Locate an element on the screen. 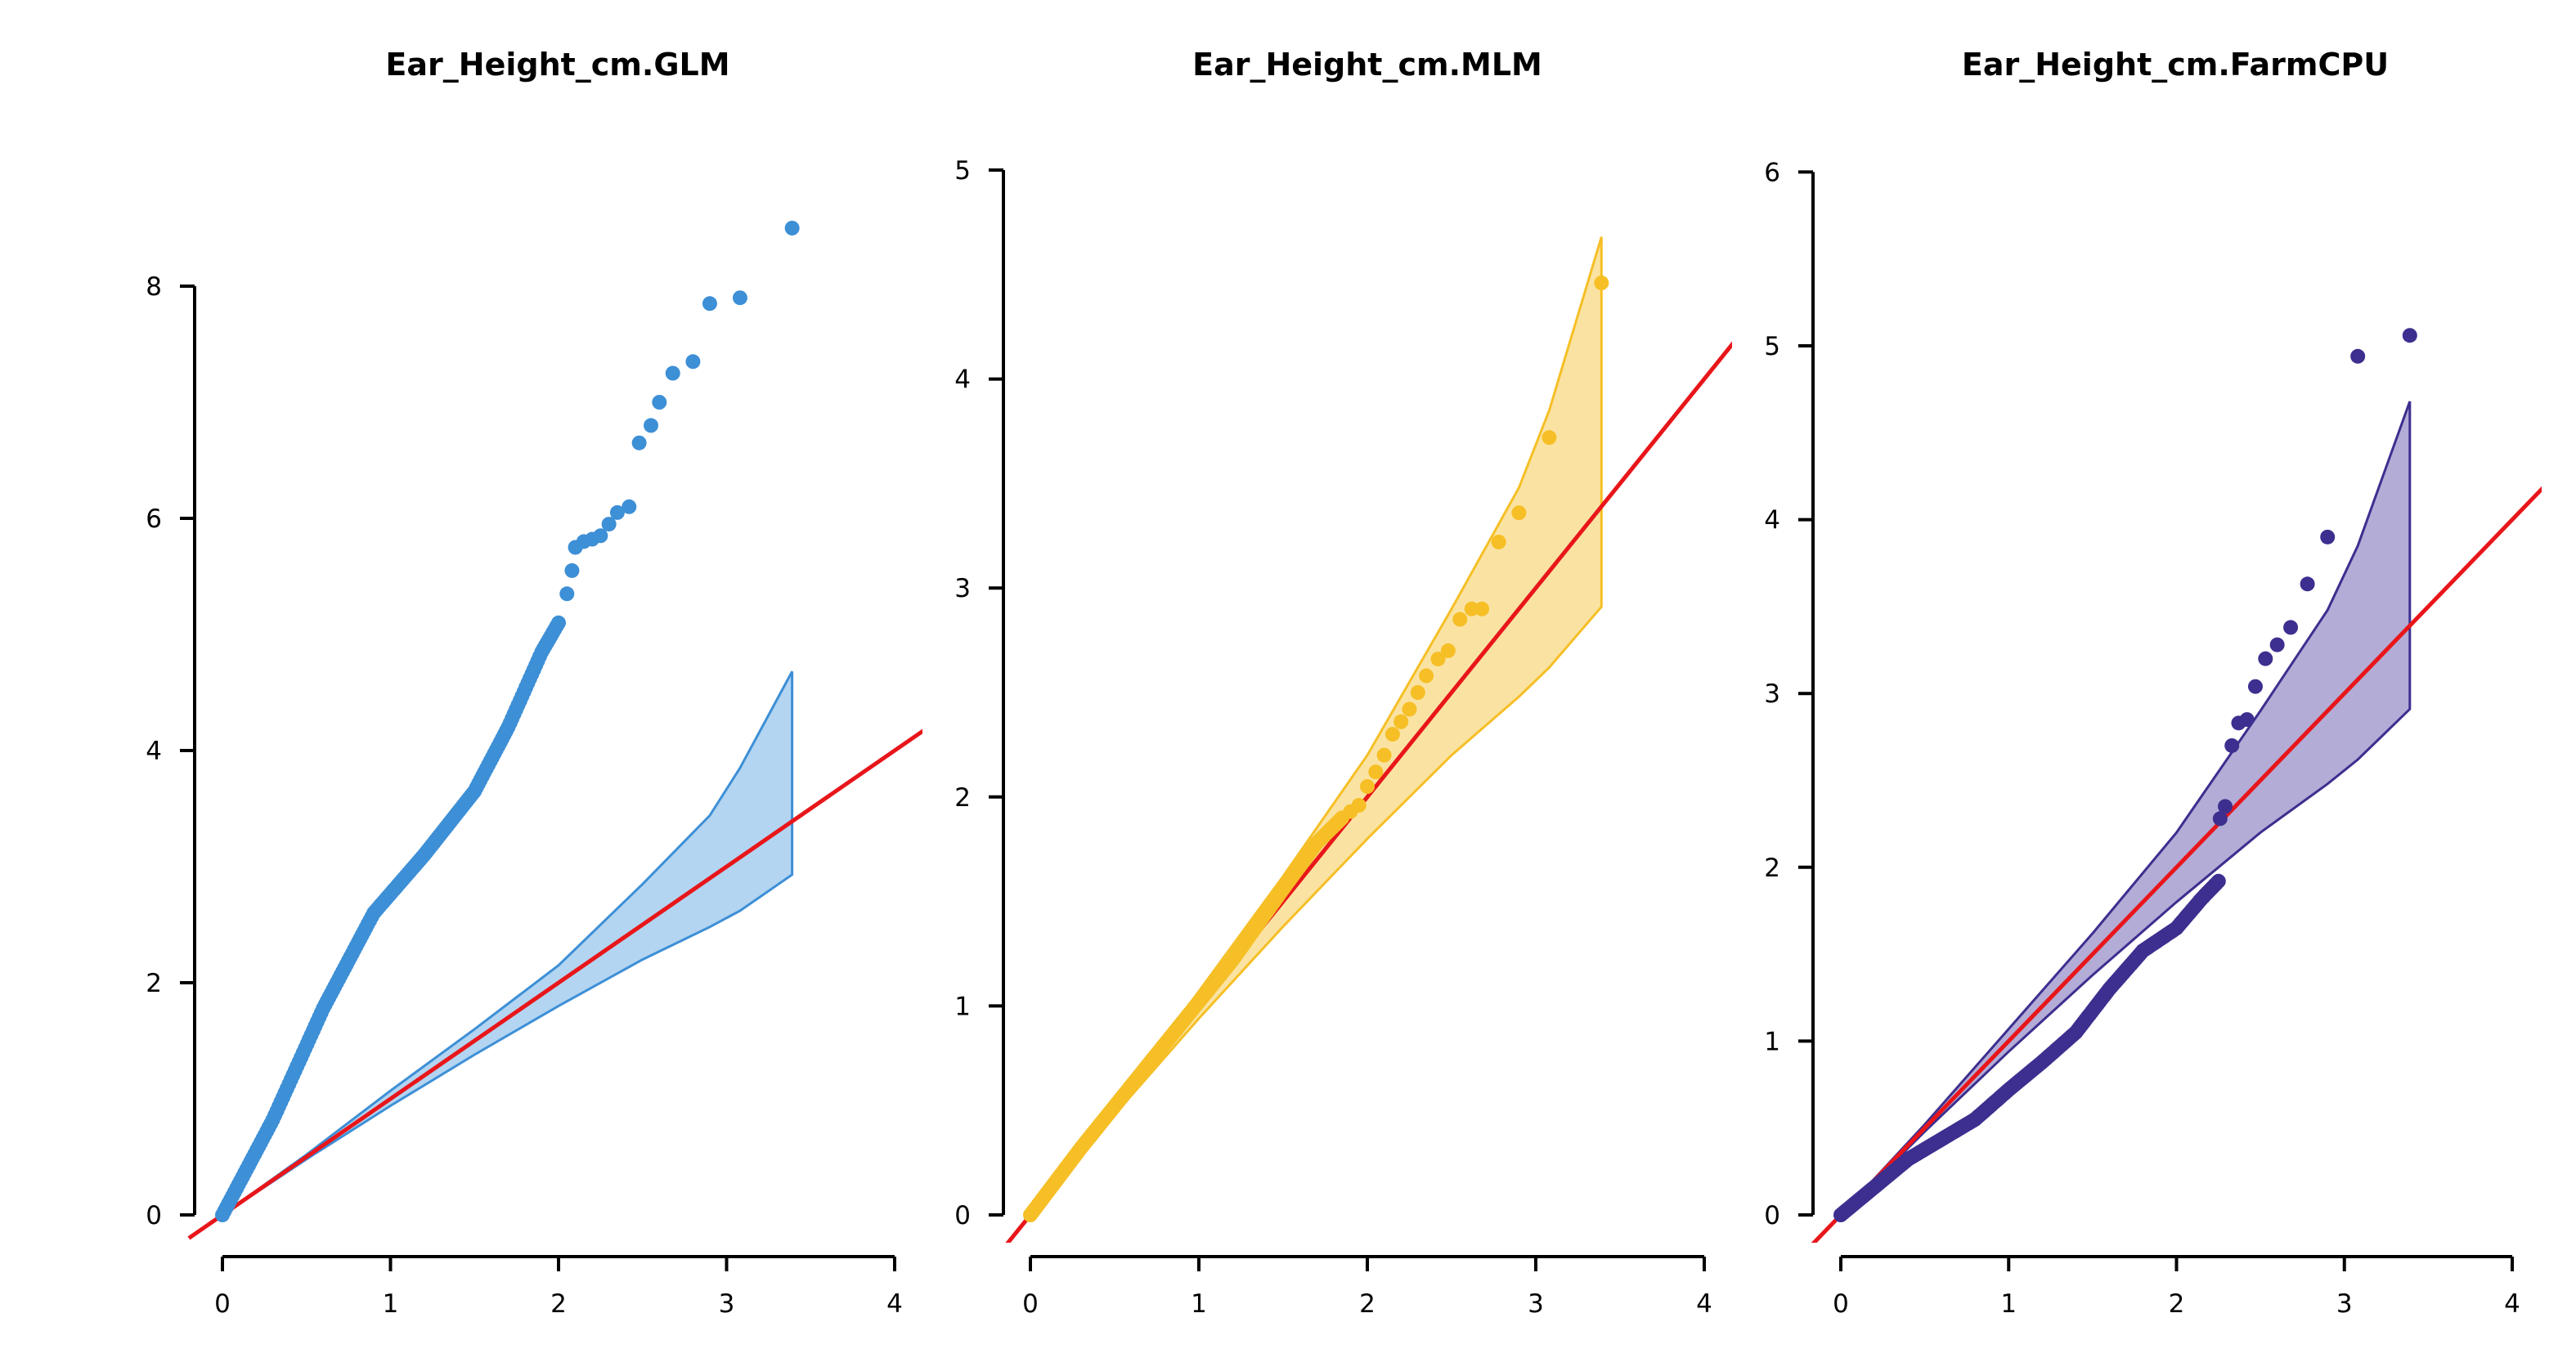 The image size is (2576, 1349). reference-line is located at coordinates (554, 984).